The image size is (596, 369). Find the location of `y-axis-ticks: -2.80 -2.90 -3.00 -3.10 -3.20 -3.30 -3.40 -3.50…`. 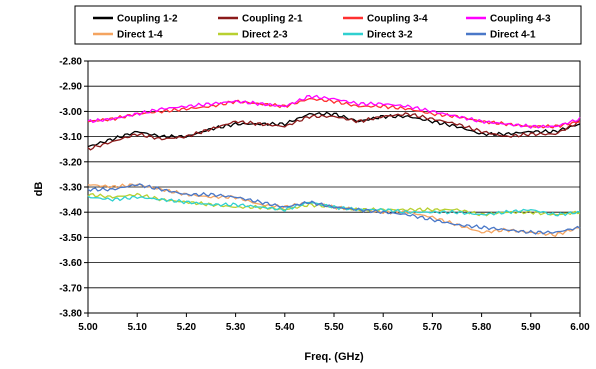

y-axis-ticks: -2.80 -2.90 -3.00 -3.10 -3.20 -3.30 -3.40 -3.50… is located at coordinates (73, 188).